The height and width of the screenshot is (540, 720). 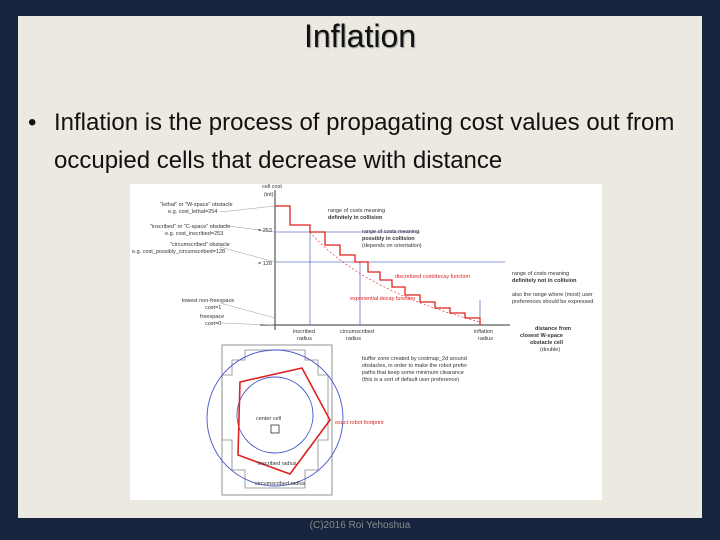 I want to click on label: = 128, so click(x=265, y=264).